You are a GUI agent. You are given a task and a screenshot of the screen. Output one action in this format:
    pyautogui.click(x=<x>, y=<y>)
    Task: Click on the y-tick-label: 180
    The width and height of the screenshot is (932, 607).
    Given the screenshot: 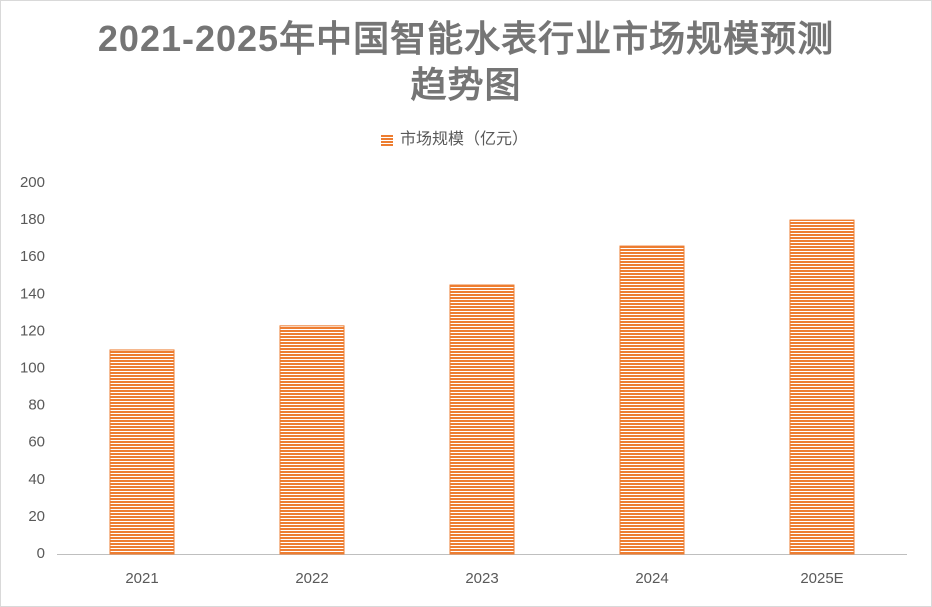 What is the action you would take?
    pyautogui.click(x=32, y=219)
    